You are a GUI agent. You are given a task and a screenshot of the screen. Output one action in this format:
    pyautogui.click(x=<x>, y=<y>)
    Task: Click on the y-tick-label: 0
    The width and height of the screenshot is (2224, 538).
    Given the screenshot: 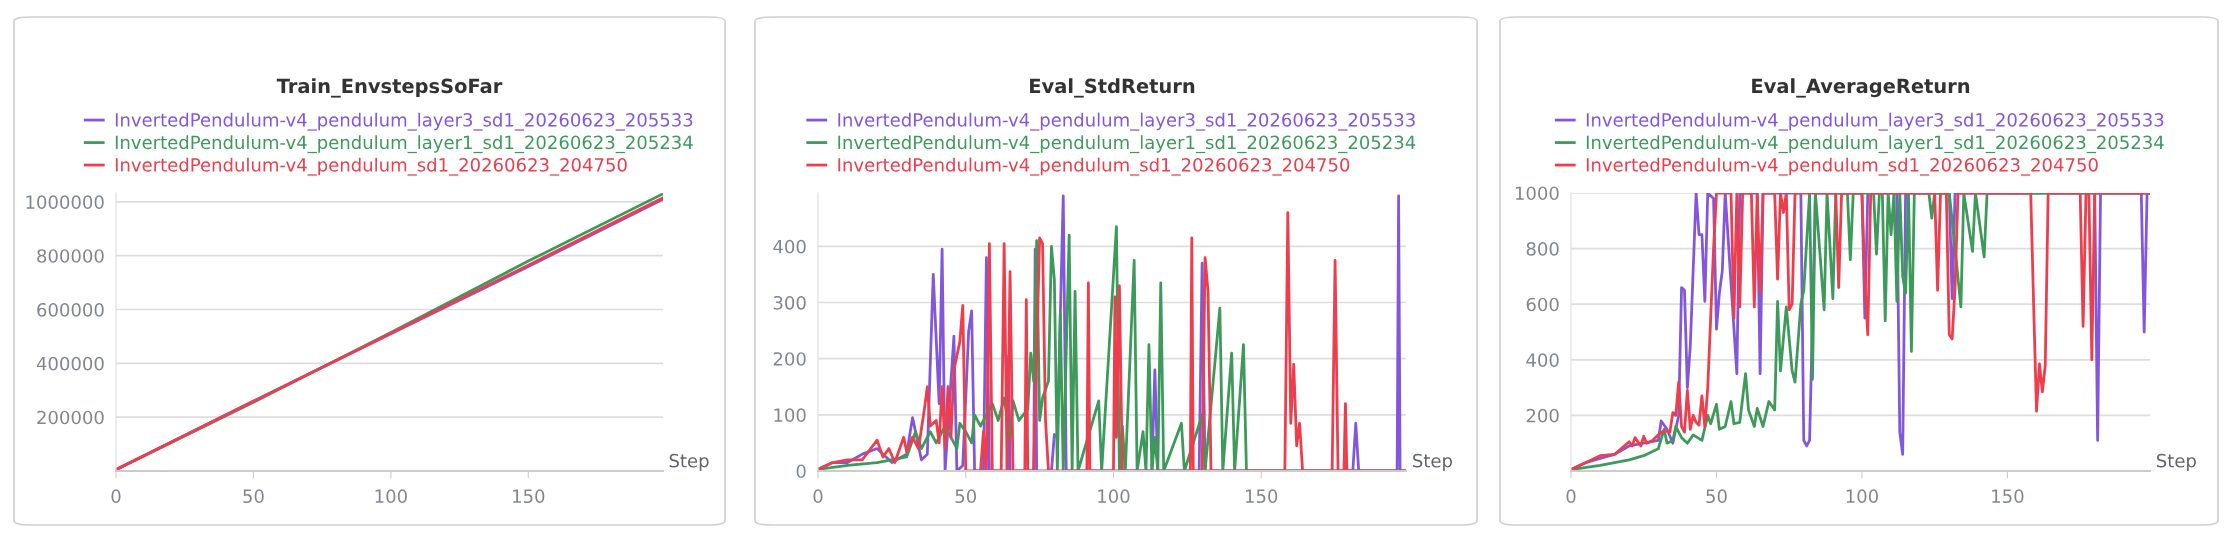 What is the action you would take?
    pyautogui.click(x=801, y=471)
    